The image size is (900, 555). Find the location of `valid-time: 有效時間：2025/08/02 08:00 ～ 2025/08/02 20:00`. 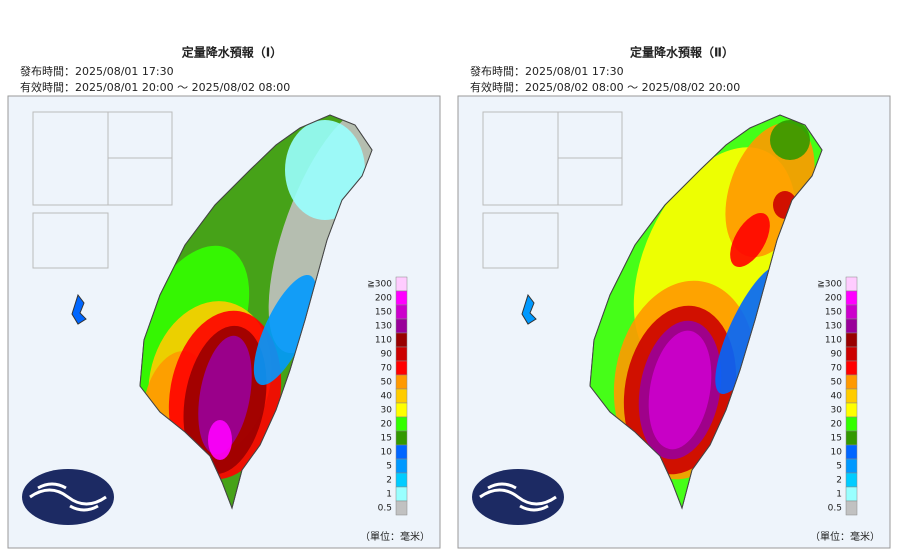

valid-time: 有效時間：2025/08/02 08:00 ～ 2025/08/02 20:00 is located at coordinates (605, 87).